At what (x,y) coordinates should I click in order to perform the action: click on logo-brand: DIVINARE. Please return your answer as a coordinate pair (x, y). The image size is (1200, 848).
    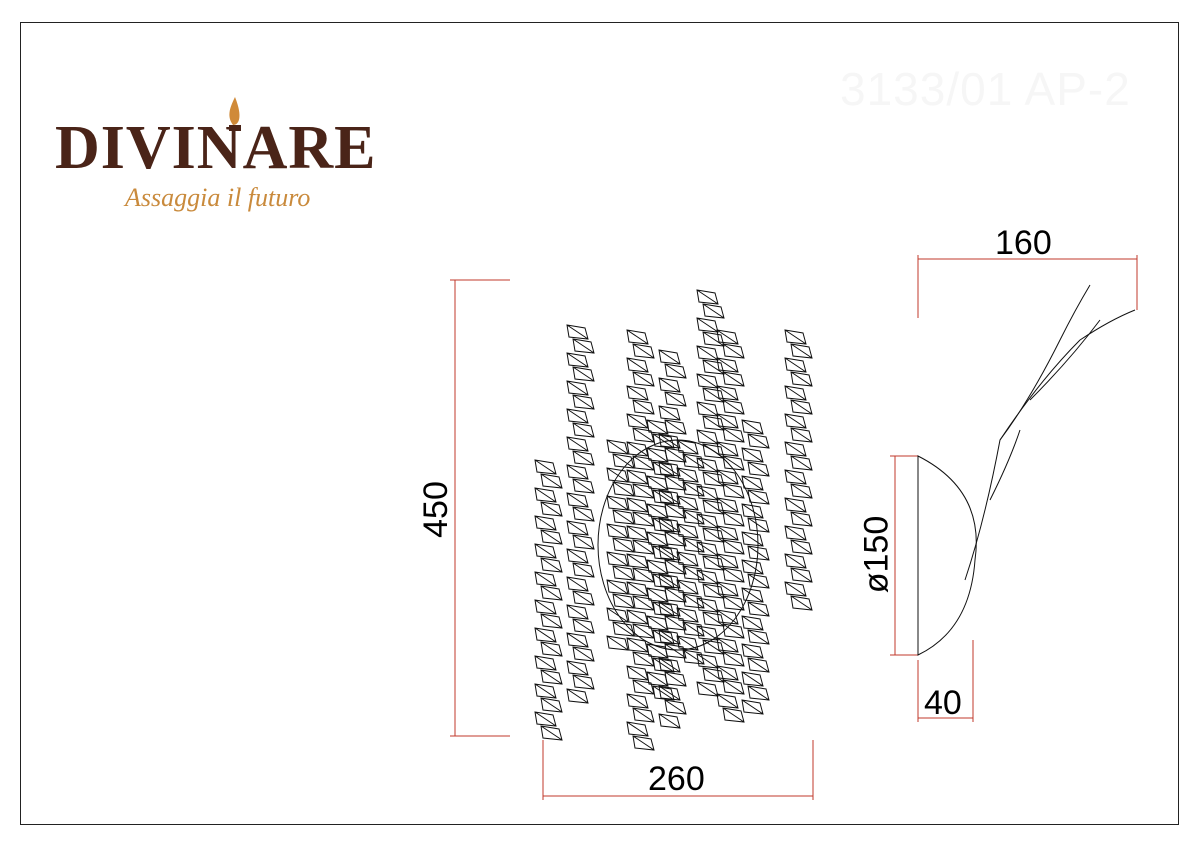
    Looking at the image, I should click on (216, 148).